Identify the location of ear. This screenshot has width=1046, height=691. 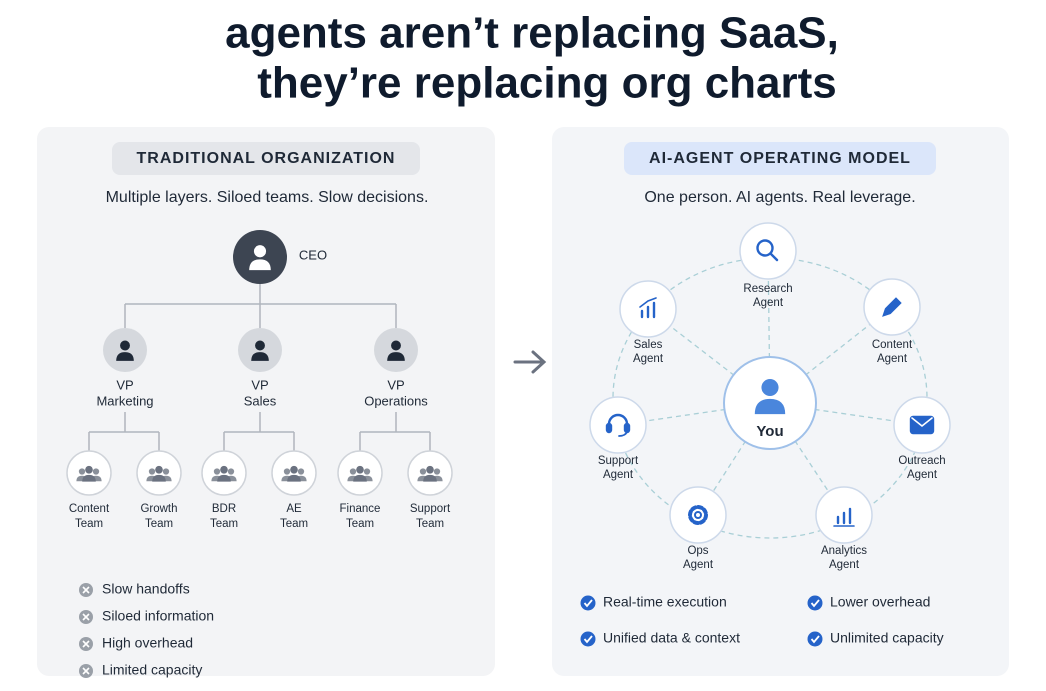
(627, 428).